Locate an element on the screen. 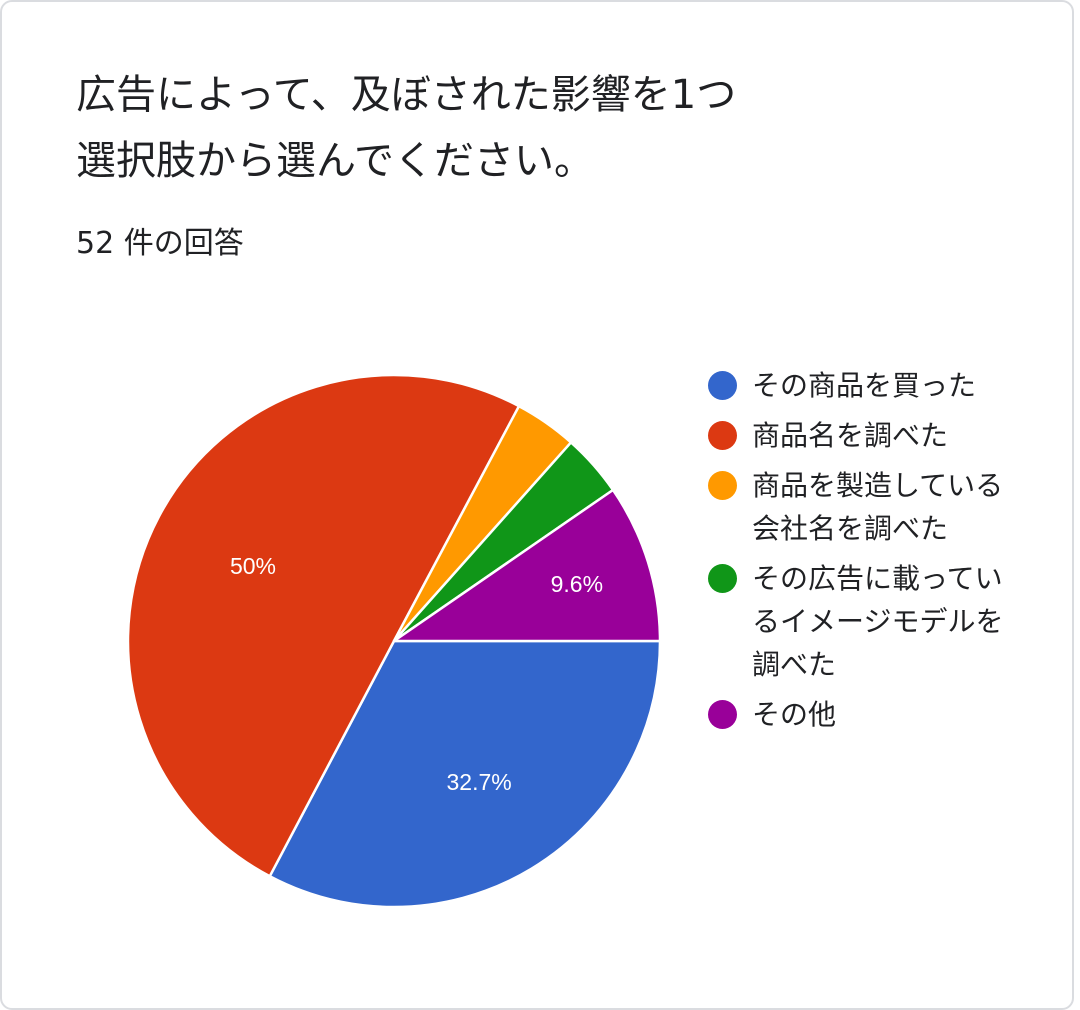 This screenshot has width=1080, height=1010. question-title: 広告によって、及ぼされた影響を1つ 選択肢から選んでください。 is located at coordinates (526, 128).